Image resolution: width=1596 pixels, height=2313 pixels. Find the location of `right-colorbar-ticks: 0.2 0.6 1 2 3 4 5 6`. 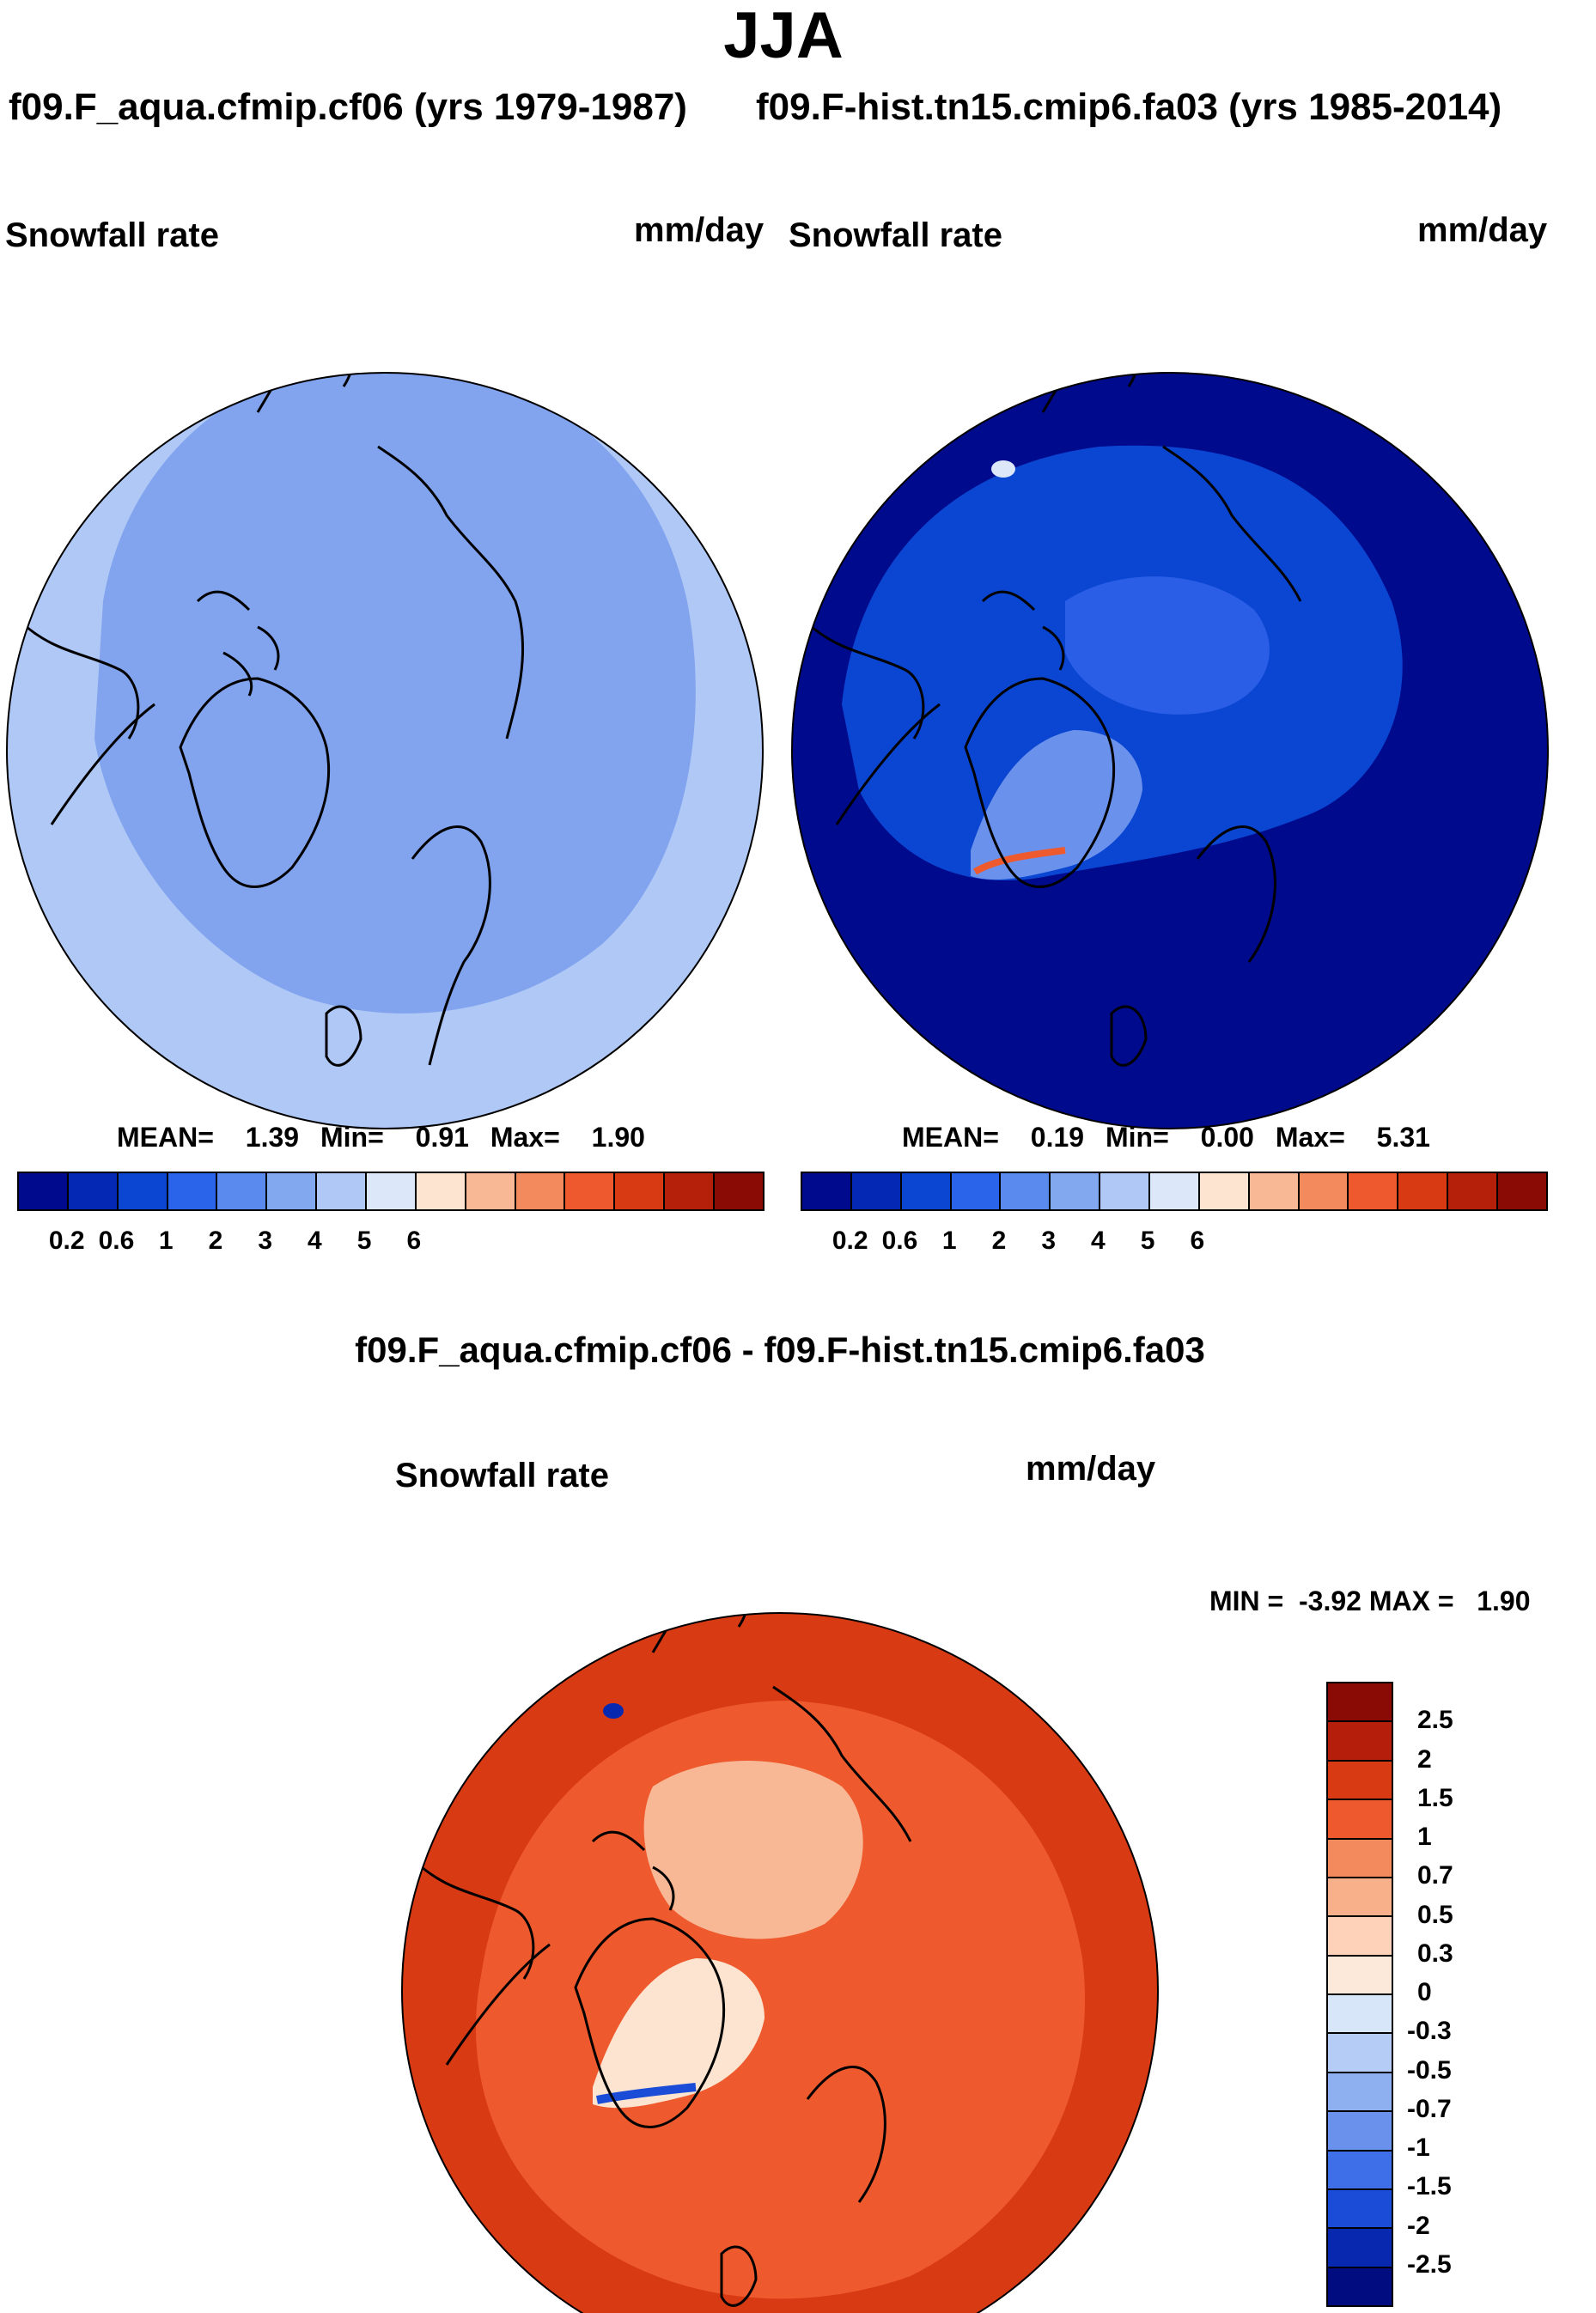

right-colorbar-ticks: 0.2 0.6 1 2 3 4 5 6 is located at coordinates (1172, 1243).